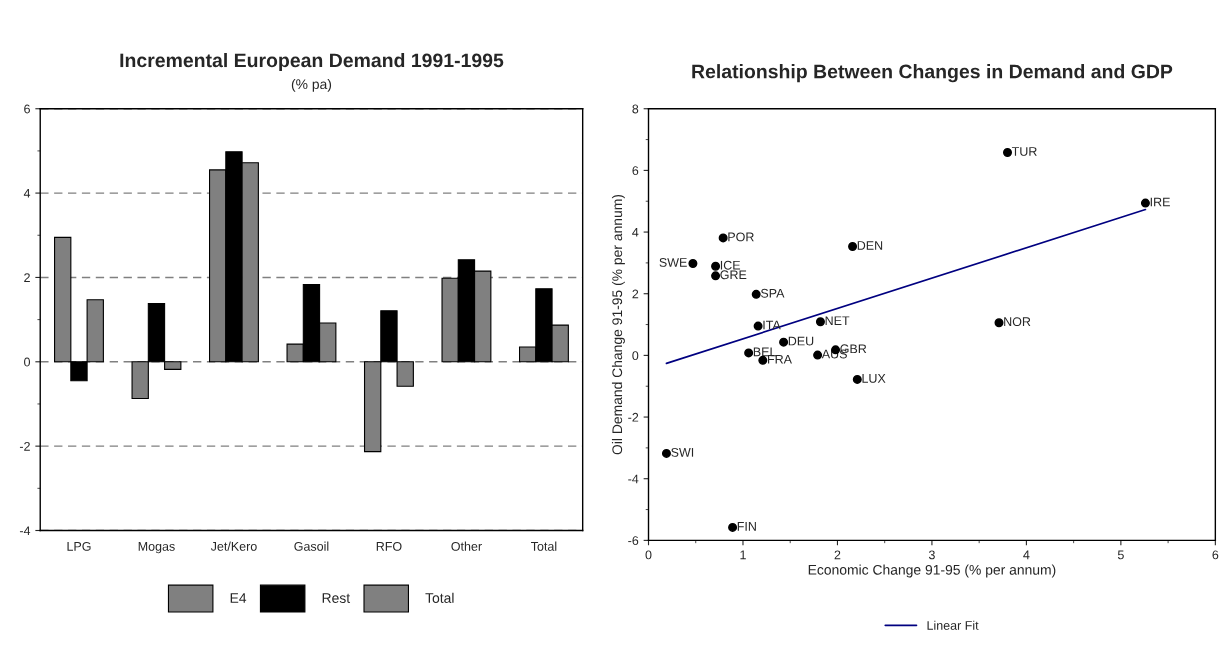 The height and width of the screenshot is (659, 1219). Describe the element at coordinates (439, 597) in the screenshot. I see `legend-label: Total` at that location.